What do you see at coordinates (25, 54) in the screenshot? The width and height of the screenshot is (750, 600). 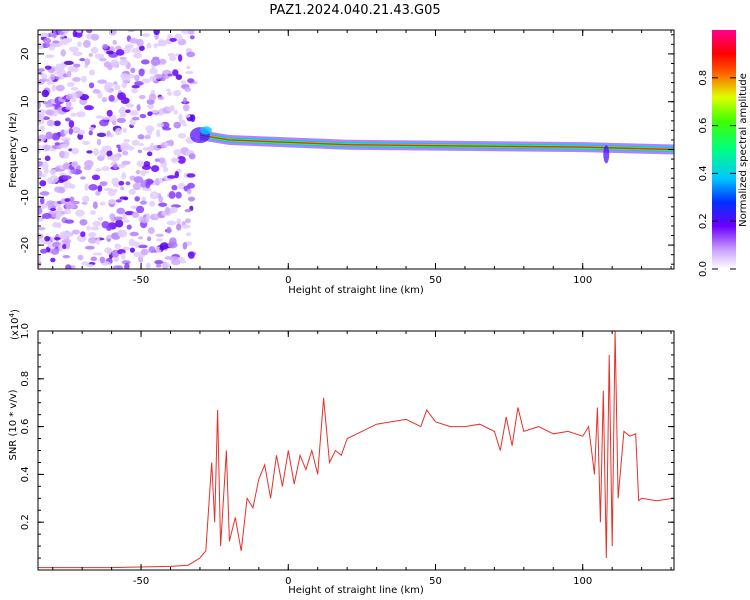 I see `y-tick-label: 20` at bounding box center [25, 54].